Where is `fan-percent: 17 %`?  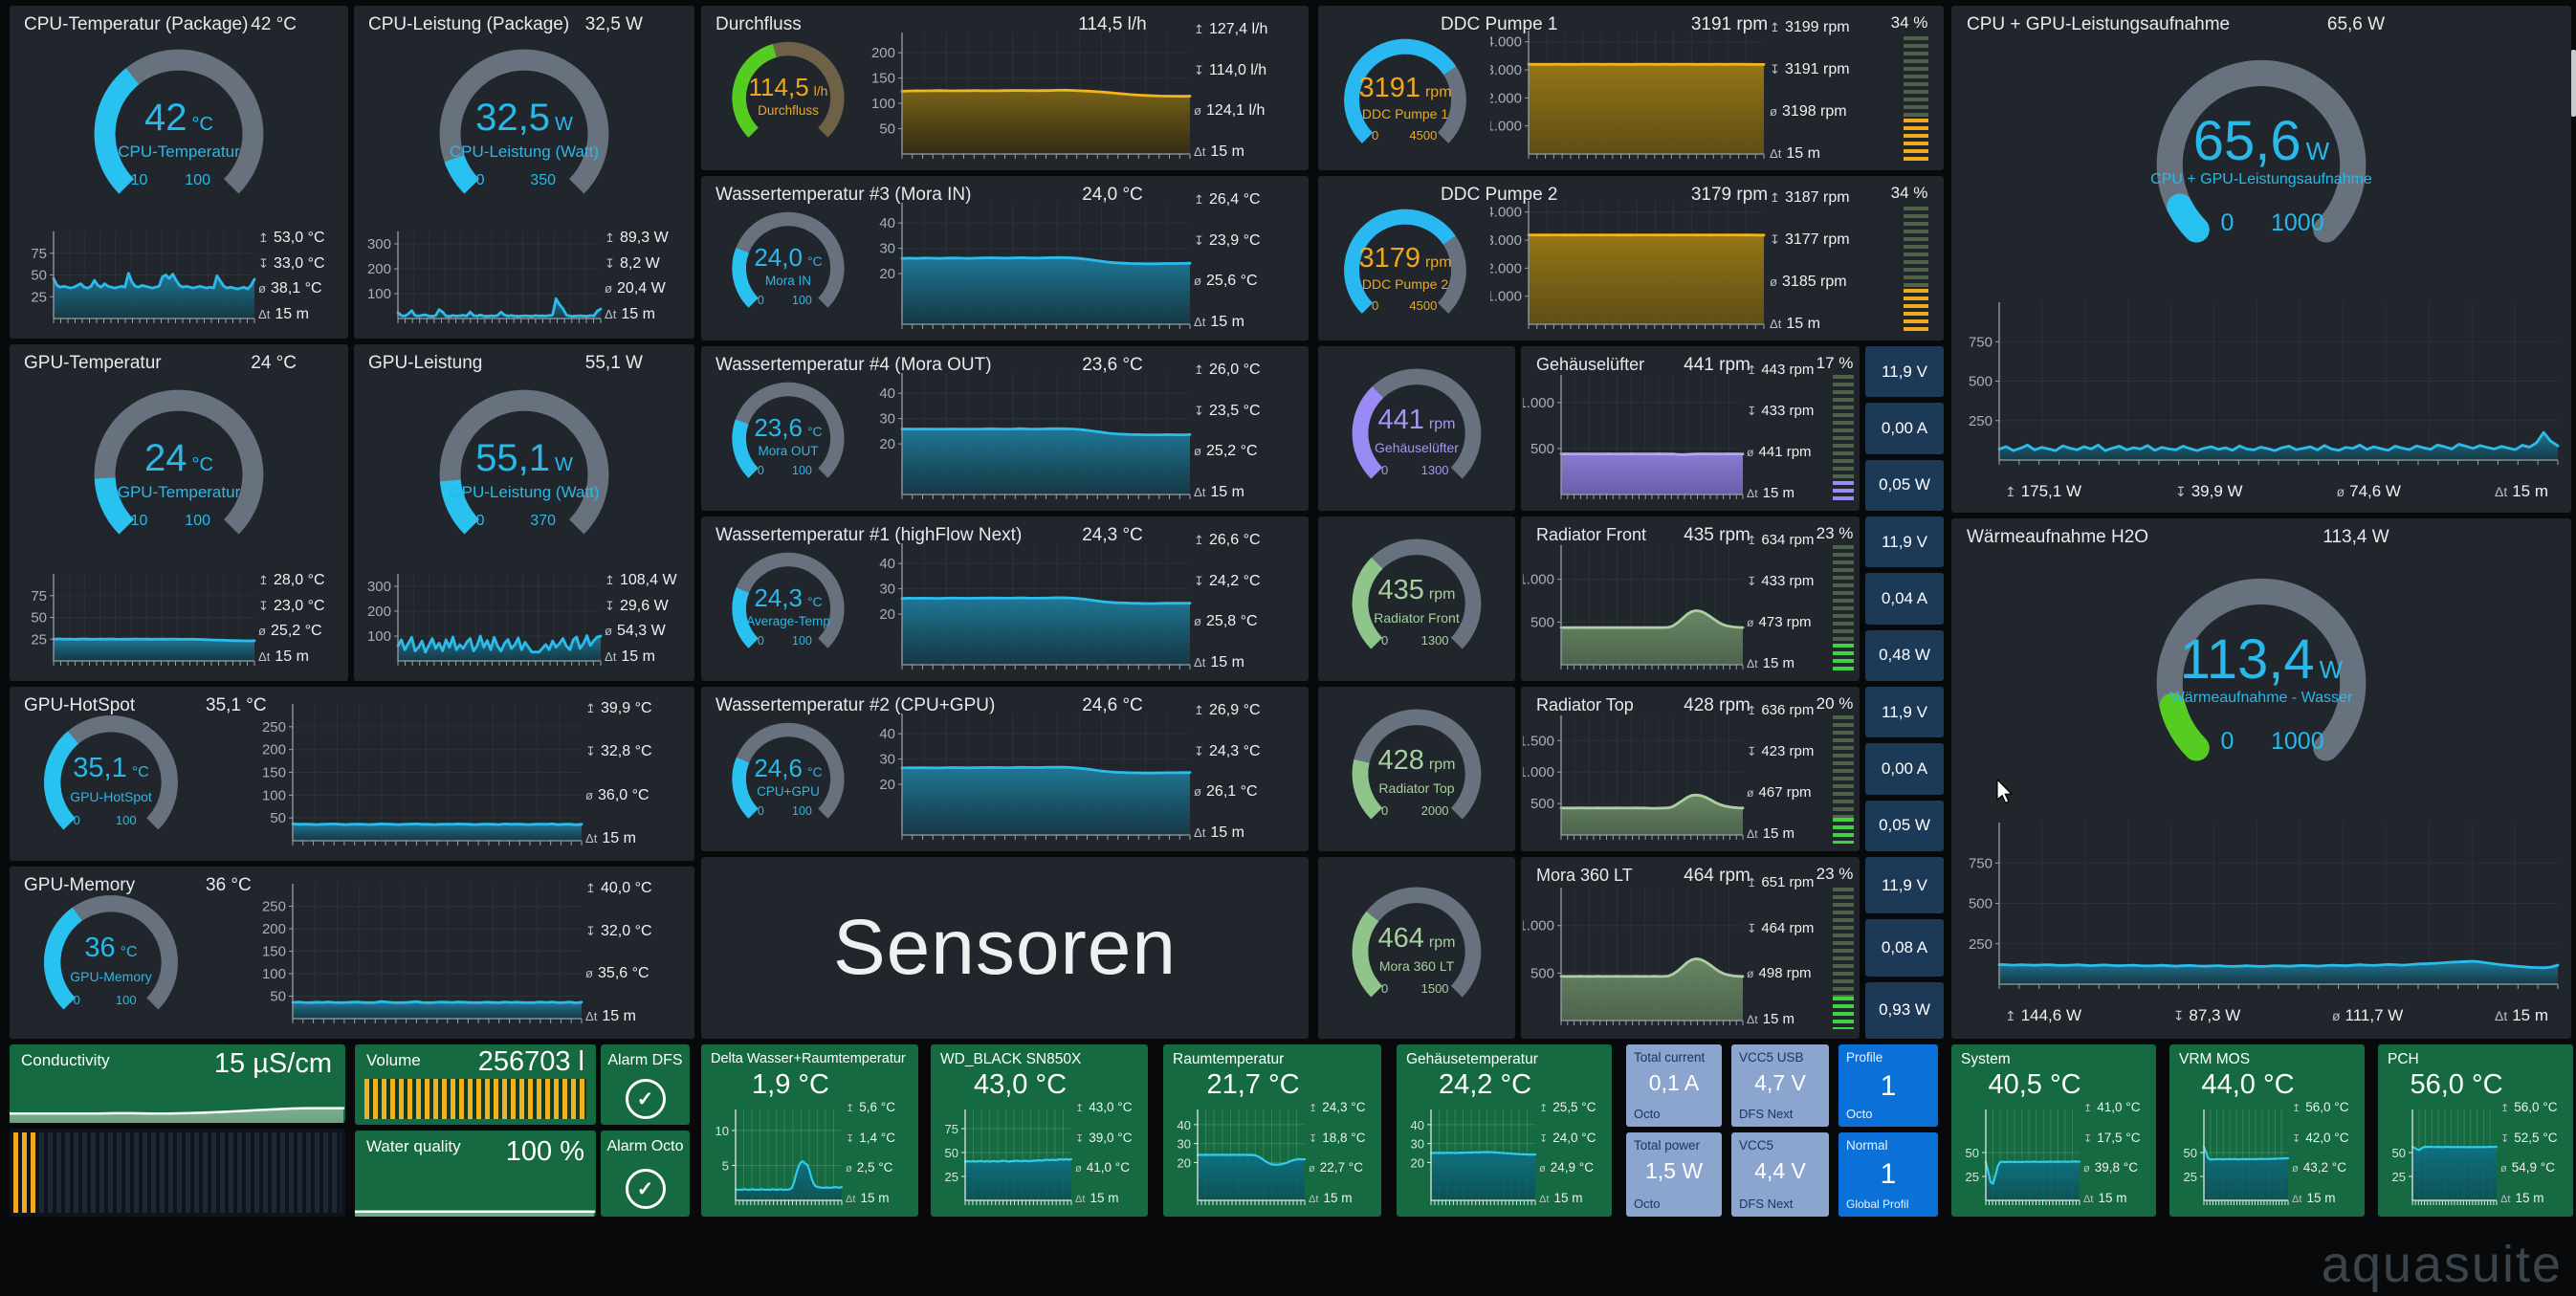 fan-percent: 17 % is located at coordinates (1835, 363).